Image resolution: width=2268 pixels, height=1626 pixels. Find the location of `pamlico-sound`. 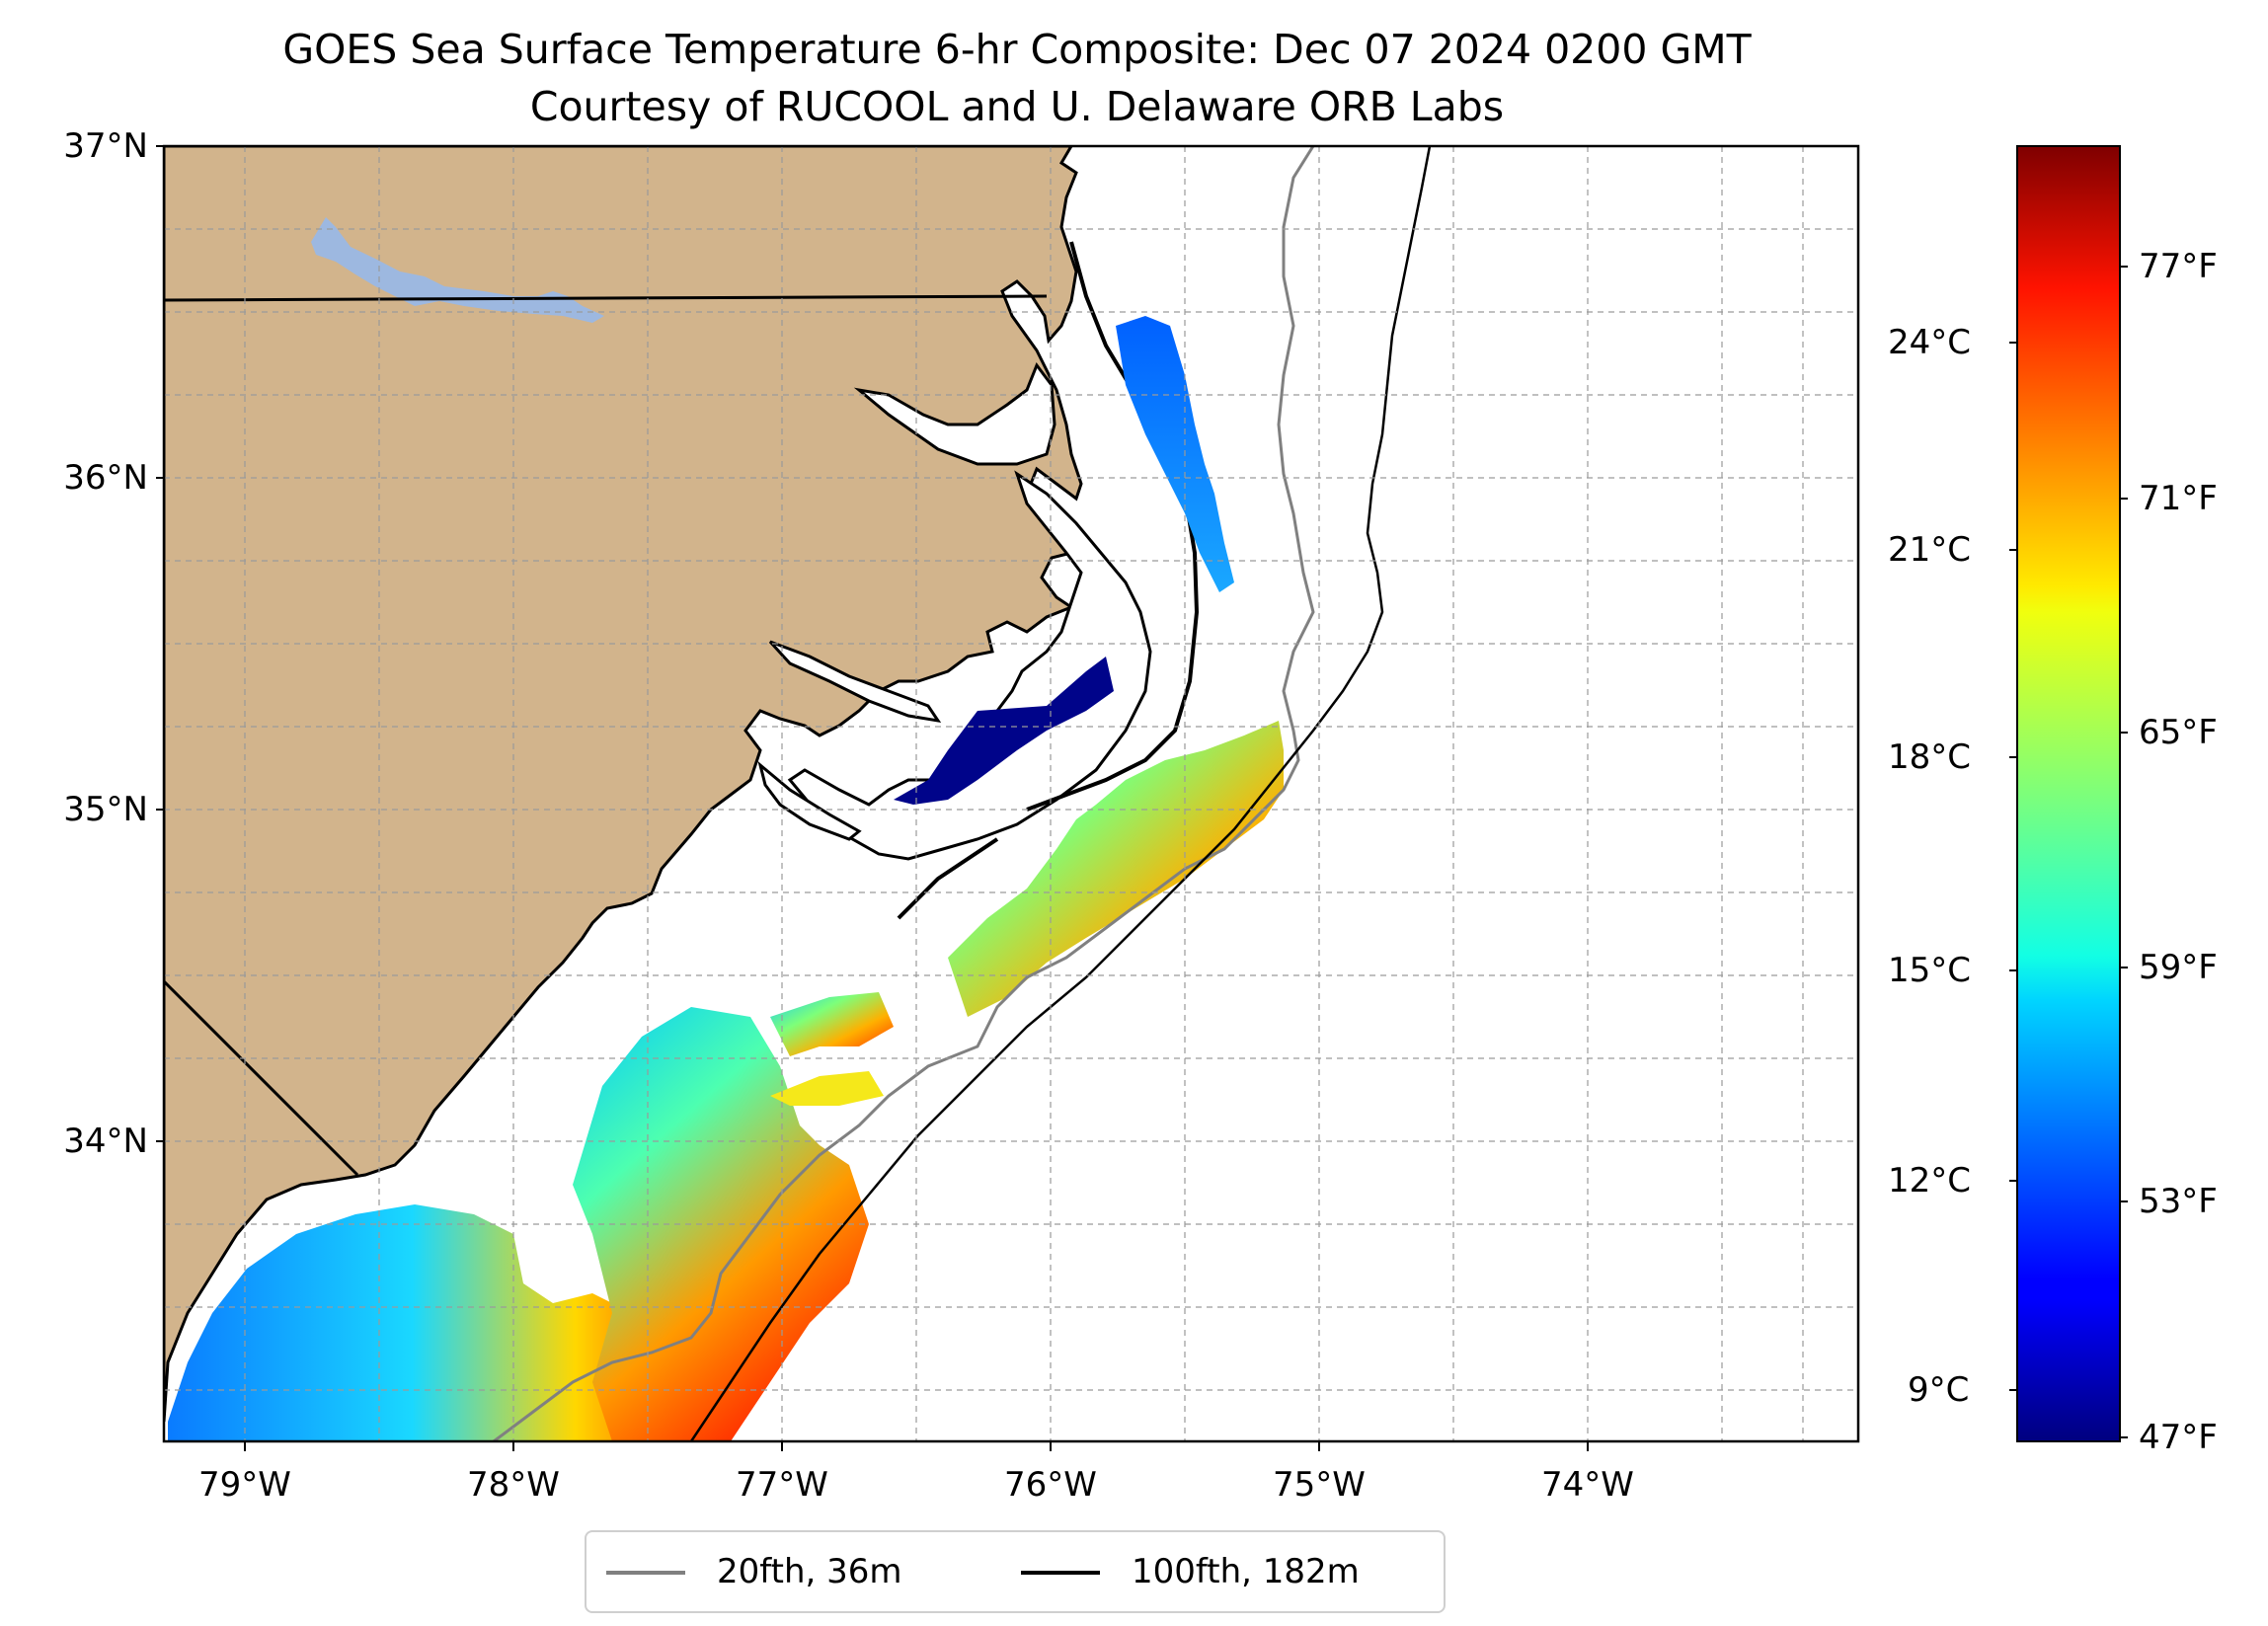

pamlico-sound is located at coordinates (969, 665).